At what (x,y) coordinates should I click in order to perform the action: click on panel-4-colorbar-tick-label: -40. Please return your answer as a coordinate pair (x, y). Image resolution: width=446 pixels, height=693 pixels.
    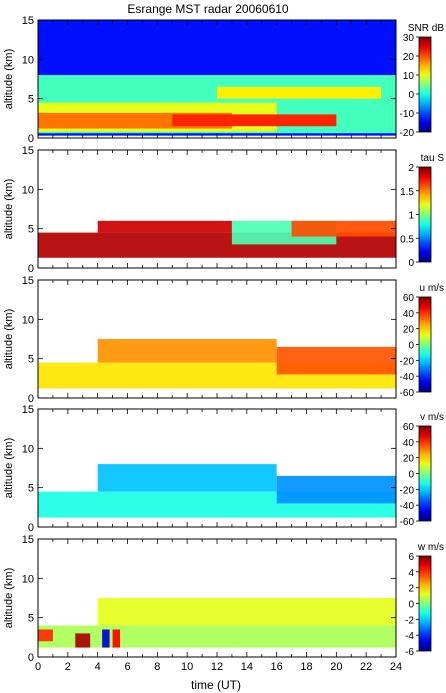
    Looking at the image, I should click on (407, 506).